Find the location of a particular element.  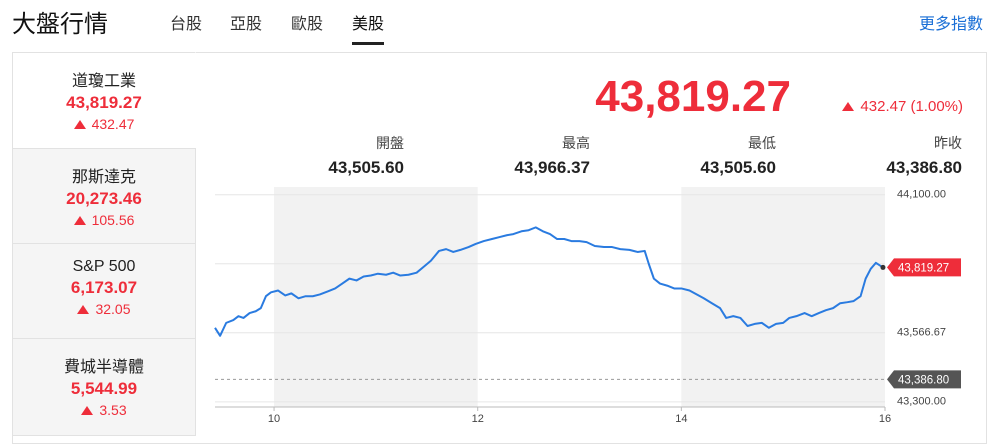

y-tick-label: 44,100.00 is located at coordinates (921, 195).